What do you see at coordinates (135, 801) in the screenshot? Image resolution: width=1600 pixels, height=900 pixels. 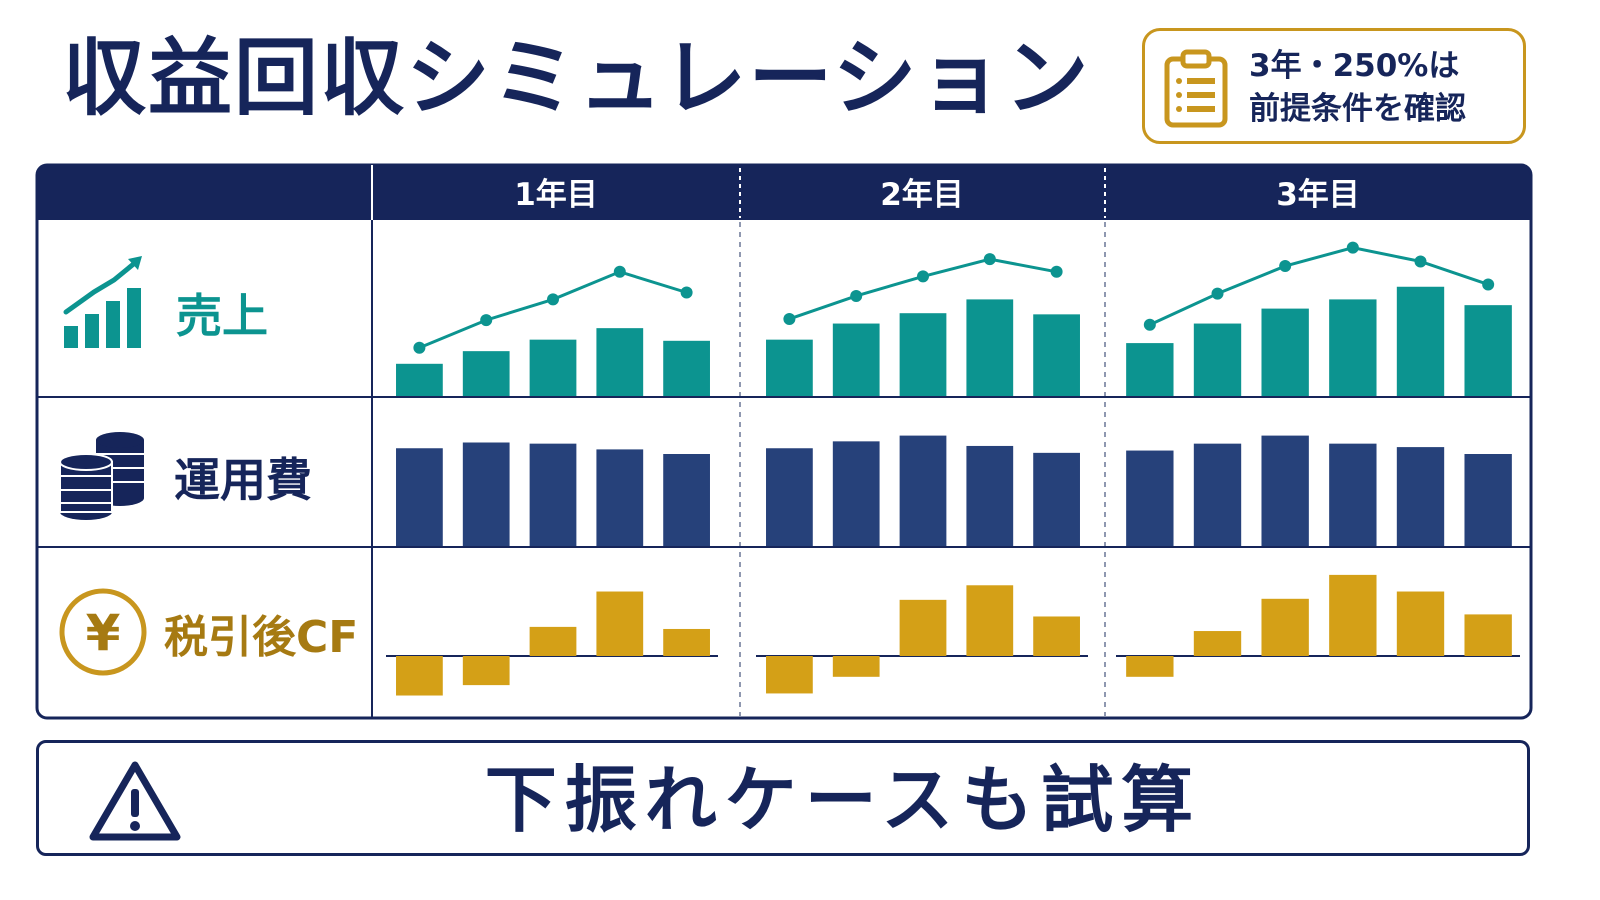 I see `warning-icon` at bounding box center [135, 801].